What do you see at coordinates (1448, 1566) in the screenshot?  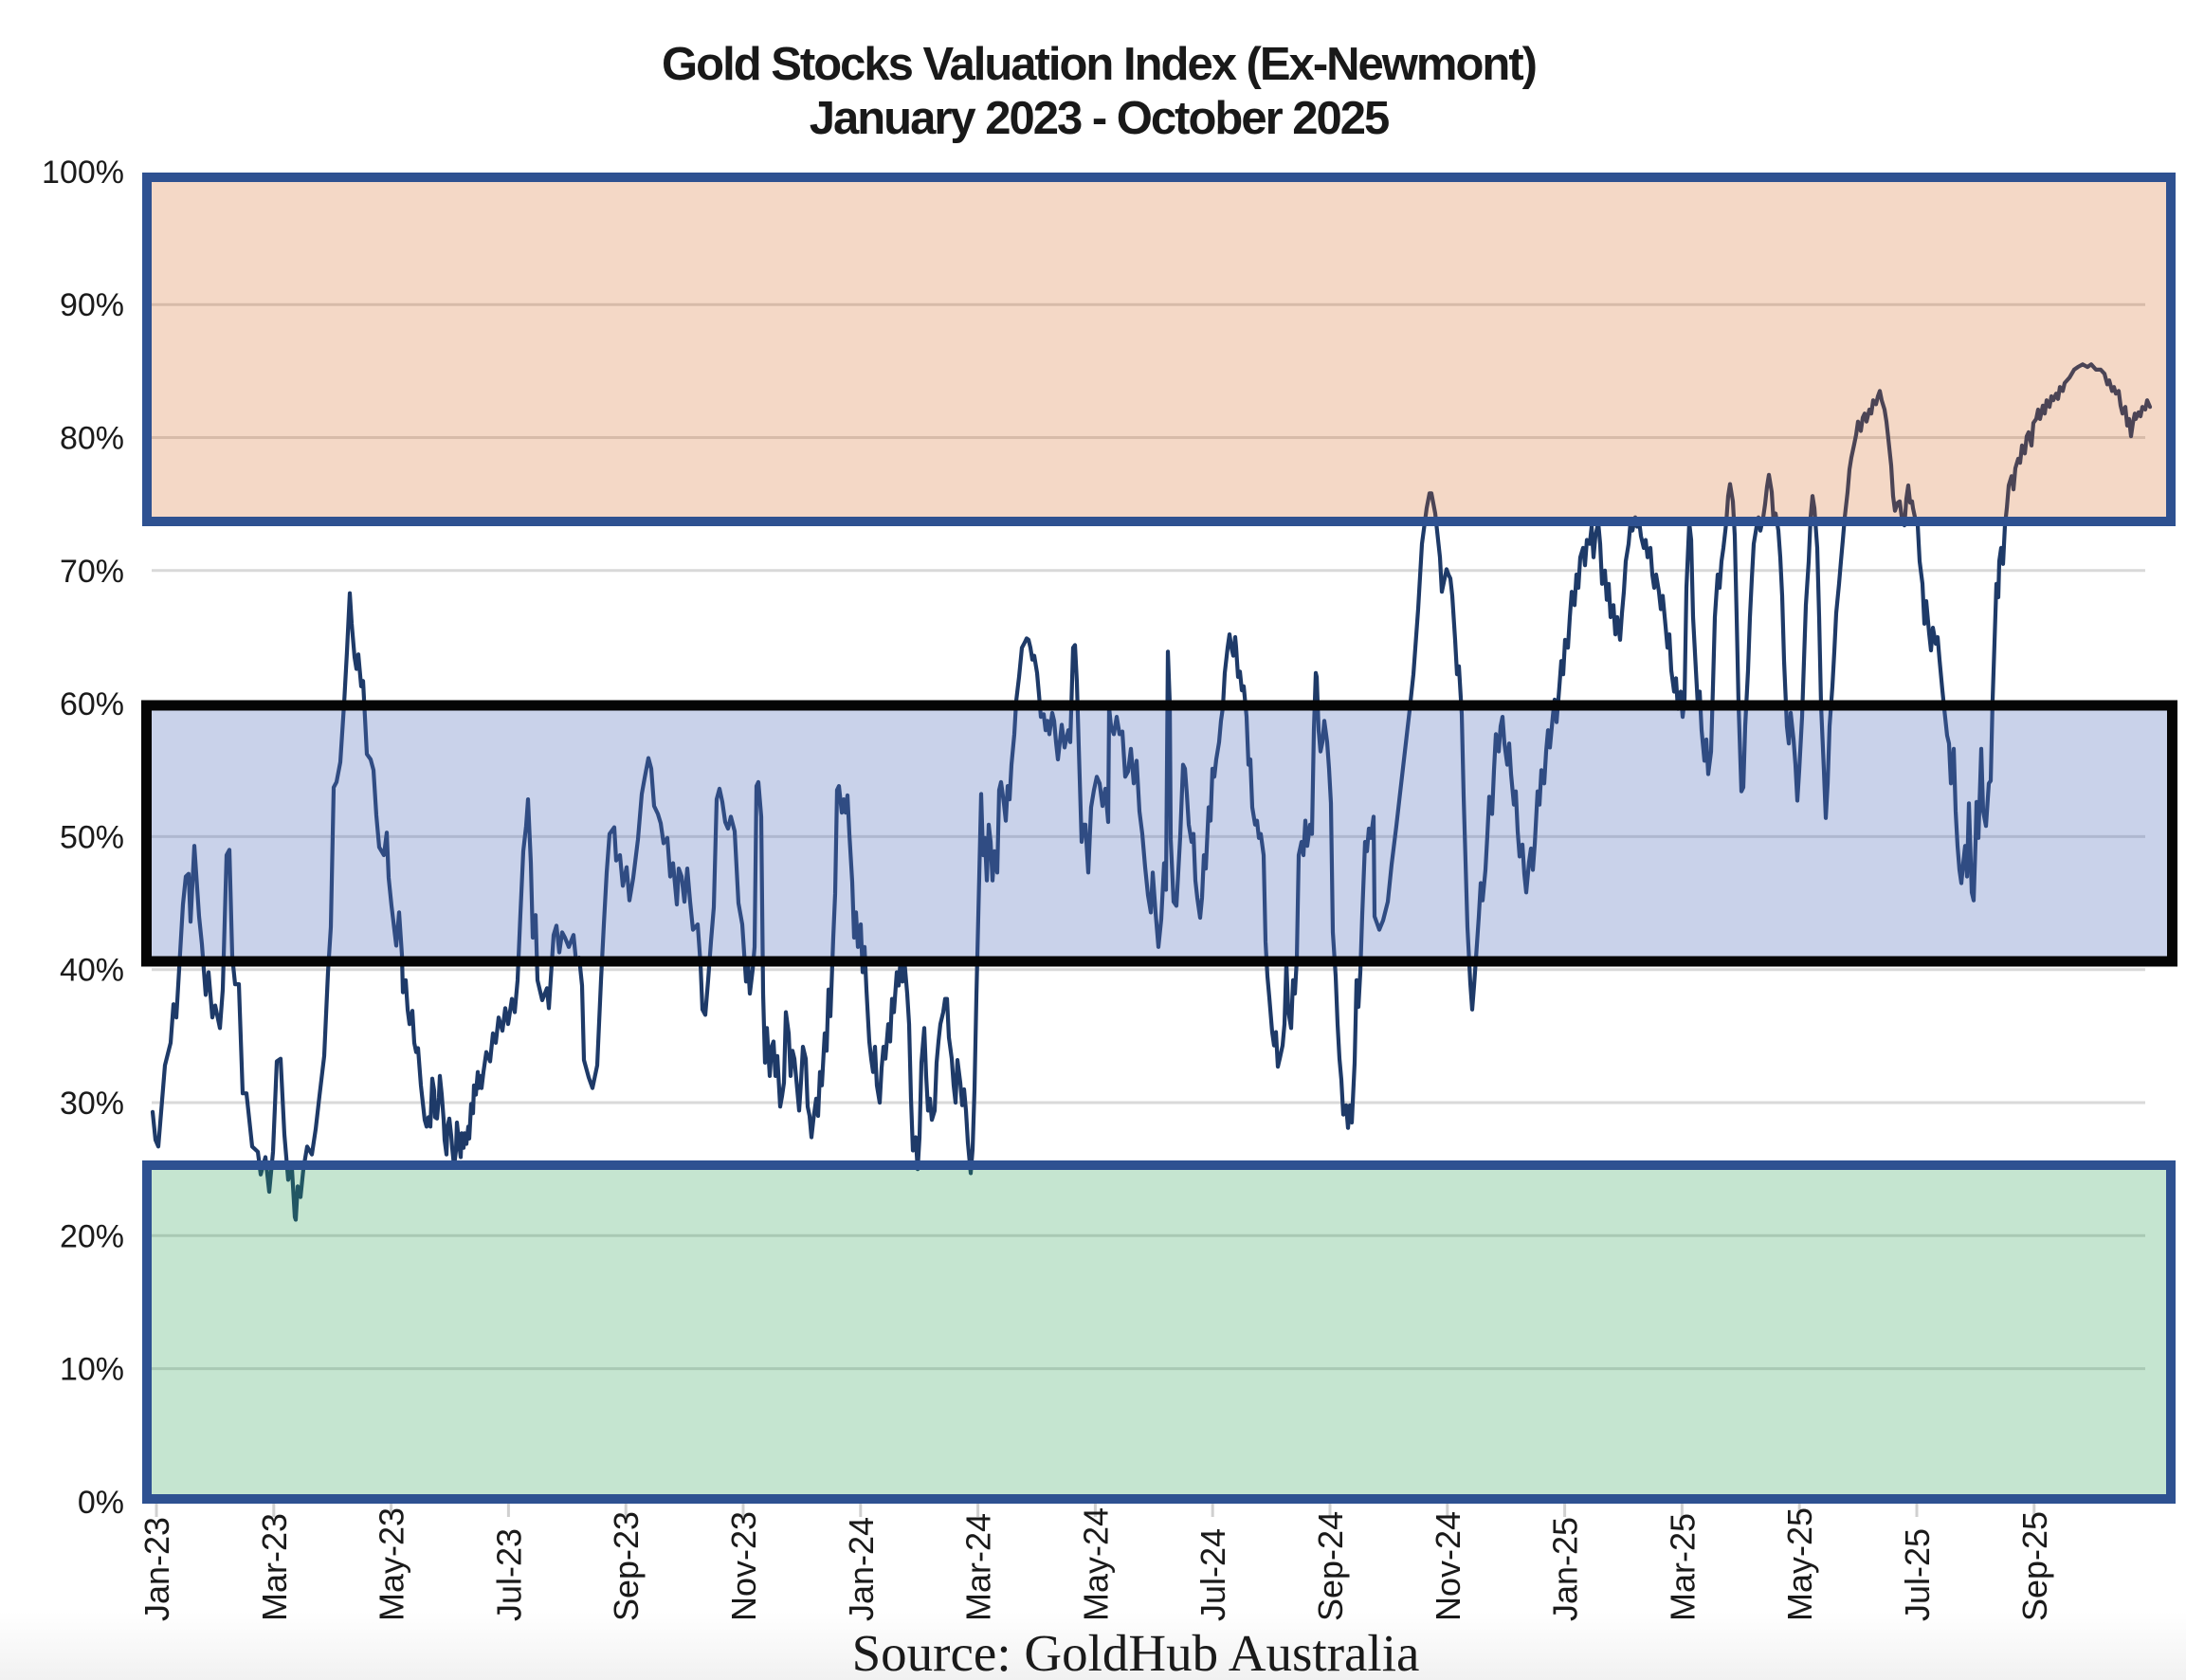 I see `svg-text: Nov-24` at bounding box center [1448, 1566].